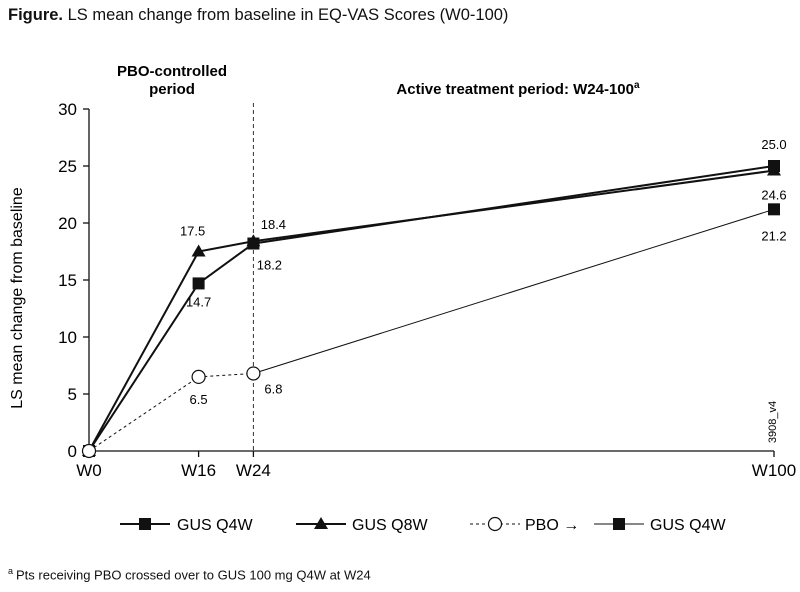 The image size is (800, 592). I want to click on x-tick-label: W16, so click(198, 470).